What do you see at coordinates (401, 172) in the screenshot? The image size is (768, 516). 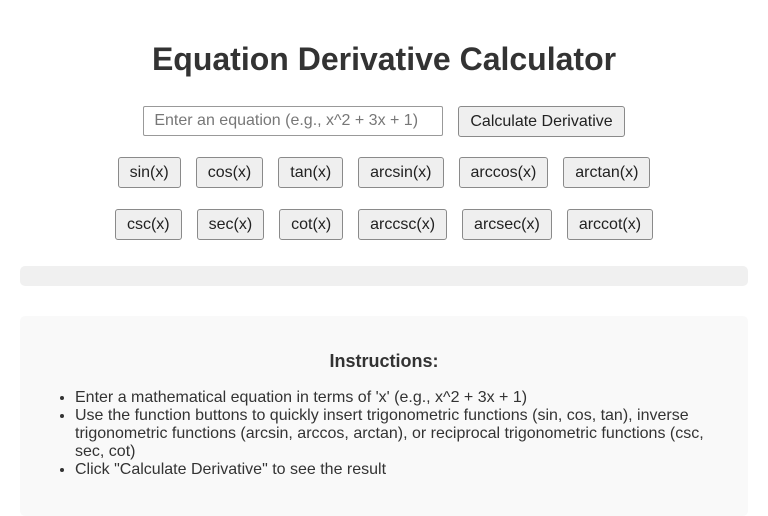 I see `arcsin-button: arcsin(x)` at bounding box center [401, 172].